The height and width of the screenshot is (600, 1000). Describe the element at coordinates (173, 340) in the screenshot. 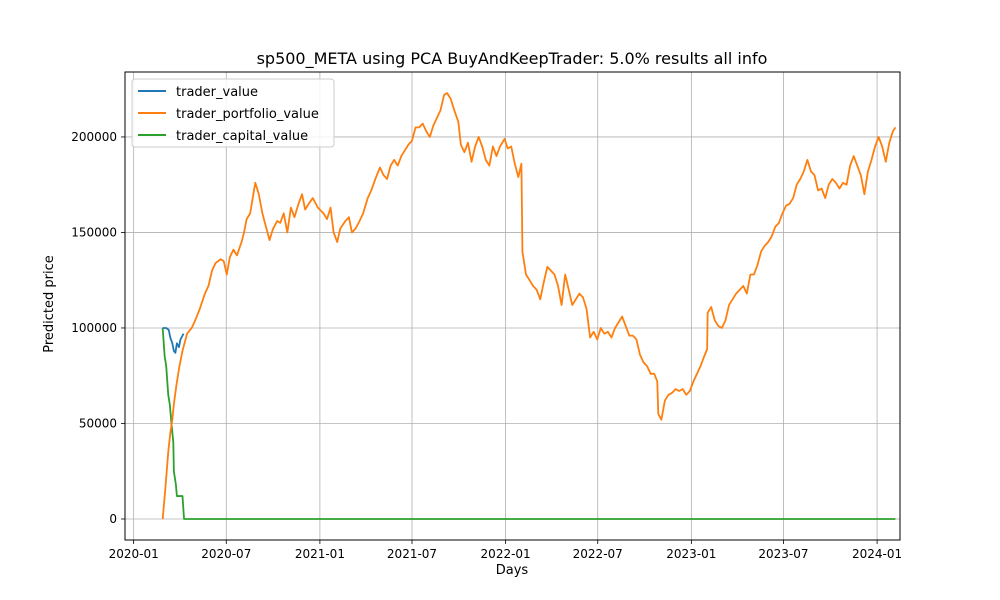

I see `series-line-trader_value` at that location.